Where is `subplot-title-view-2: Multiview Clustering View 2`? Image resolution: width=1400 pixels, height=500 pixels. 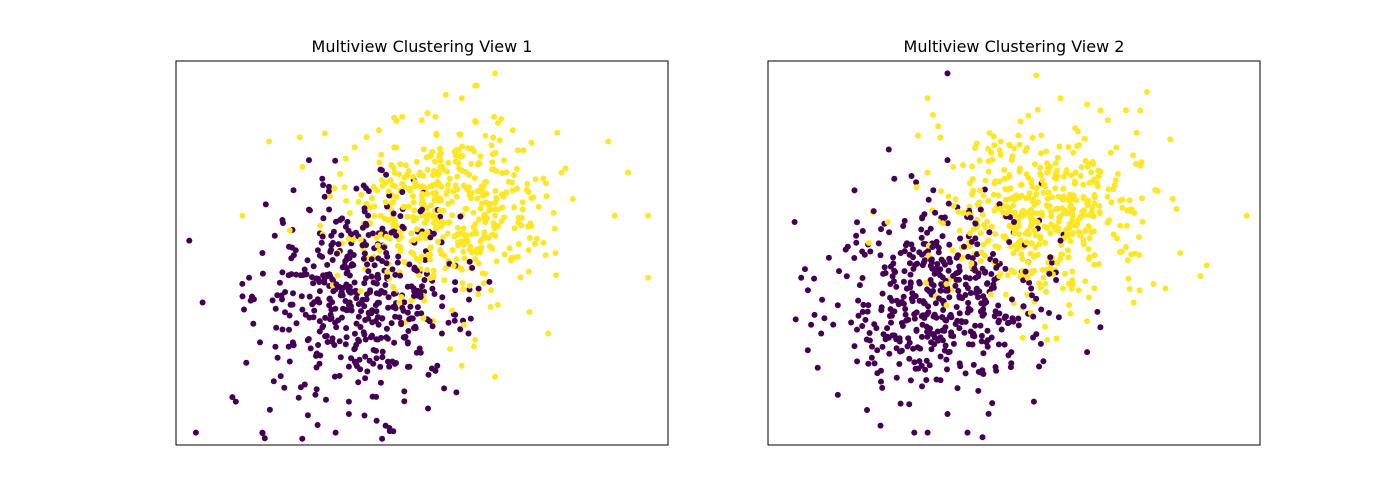 subplot-title-view-2: Multiview Clustering View 2 is located at coordinates (1014, 46).